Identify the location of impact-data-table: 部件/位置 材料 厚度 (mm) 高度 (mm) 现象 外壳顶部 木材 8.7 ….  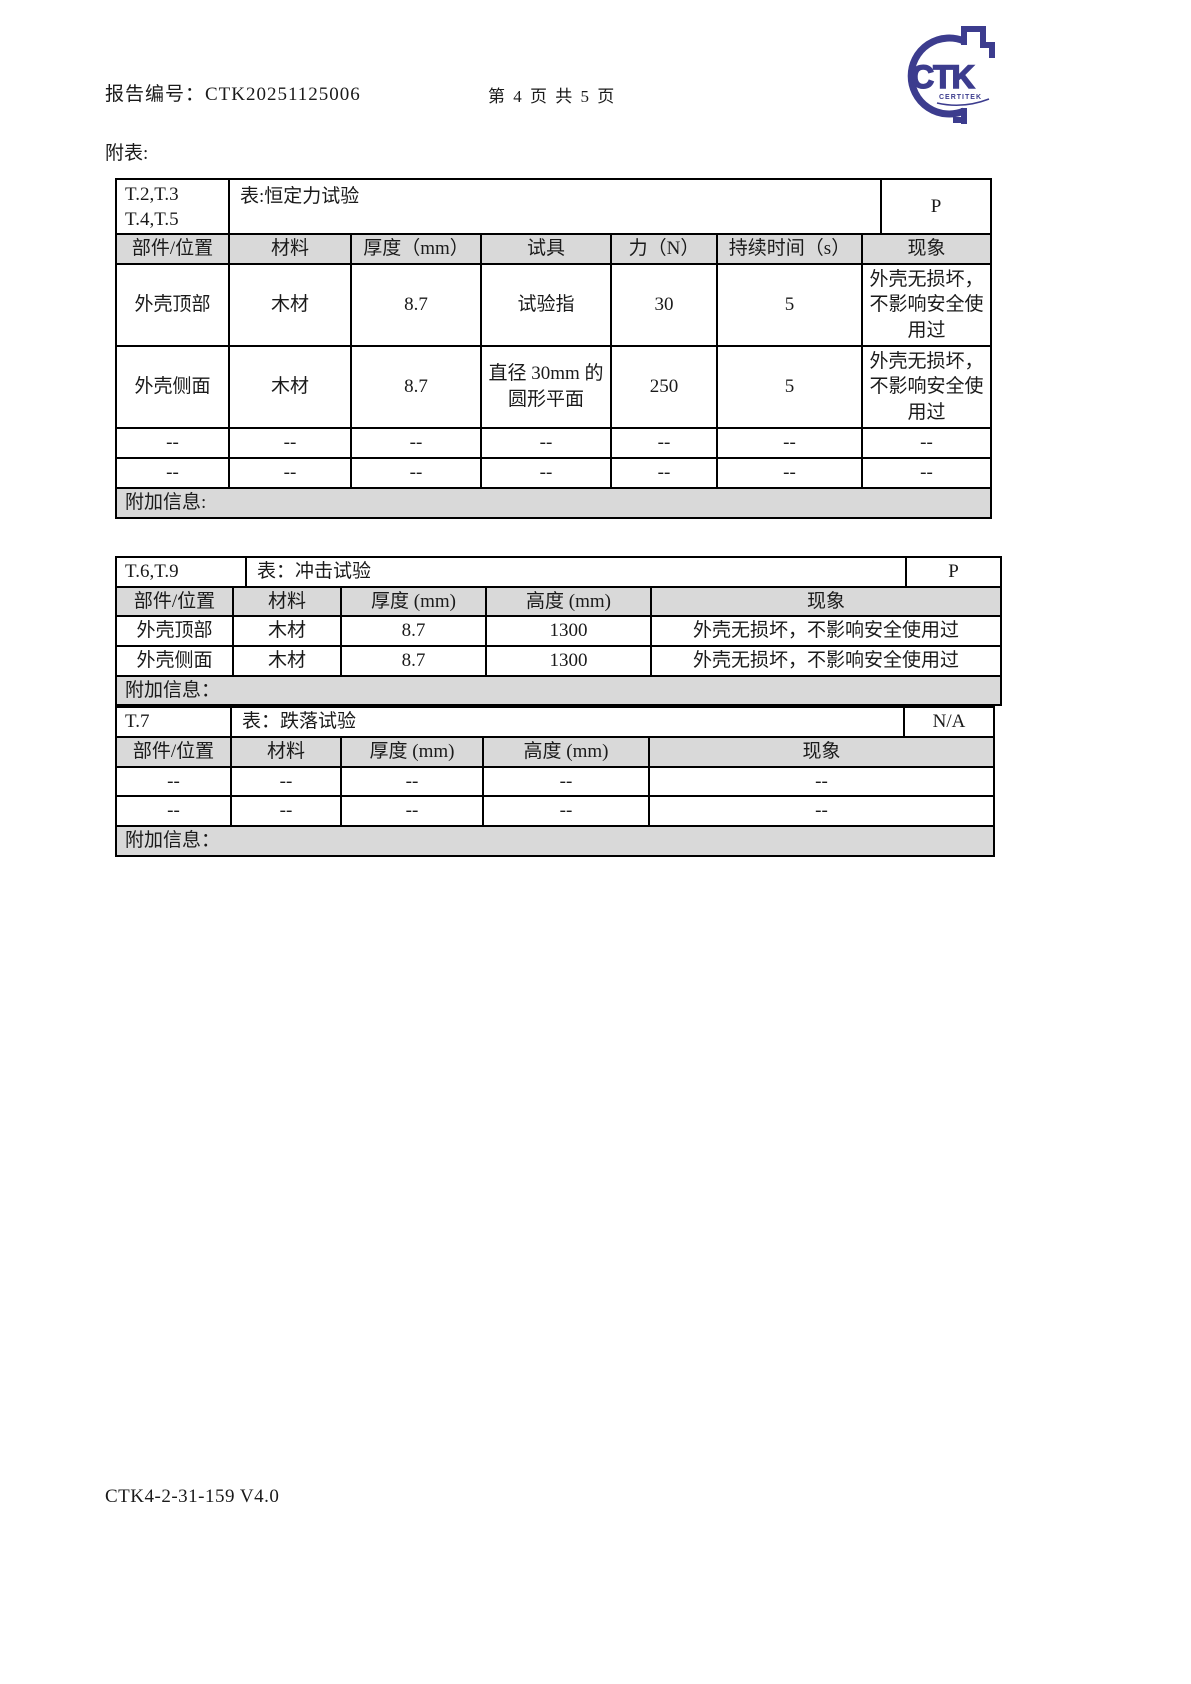
(558, 646).